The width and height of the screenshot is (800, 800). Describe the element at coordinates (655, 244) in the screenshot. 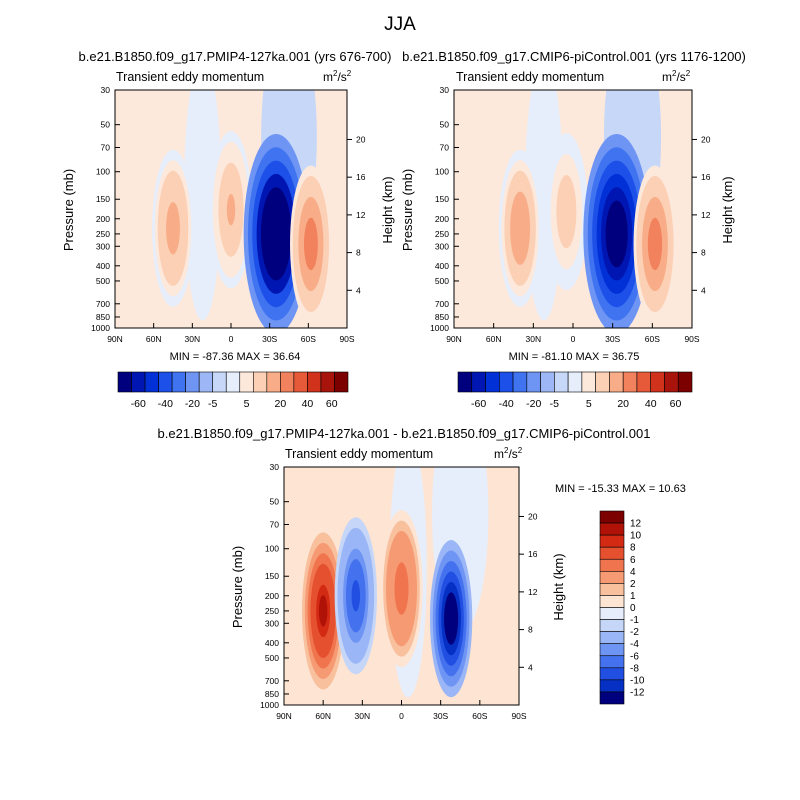

I see `contour-level--62` at that location.